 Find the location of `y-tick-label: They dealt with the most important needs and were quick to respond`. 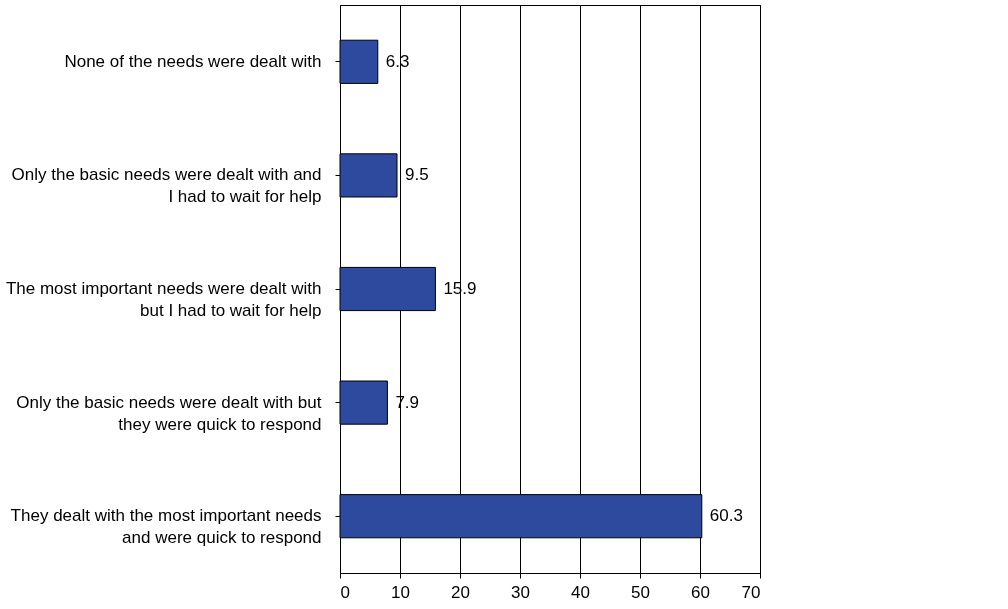

y-tick-label: They dealt with the most important needs and were quick to respond is located at coordinates (166, 527).